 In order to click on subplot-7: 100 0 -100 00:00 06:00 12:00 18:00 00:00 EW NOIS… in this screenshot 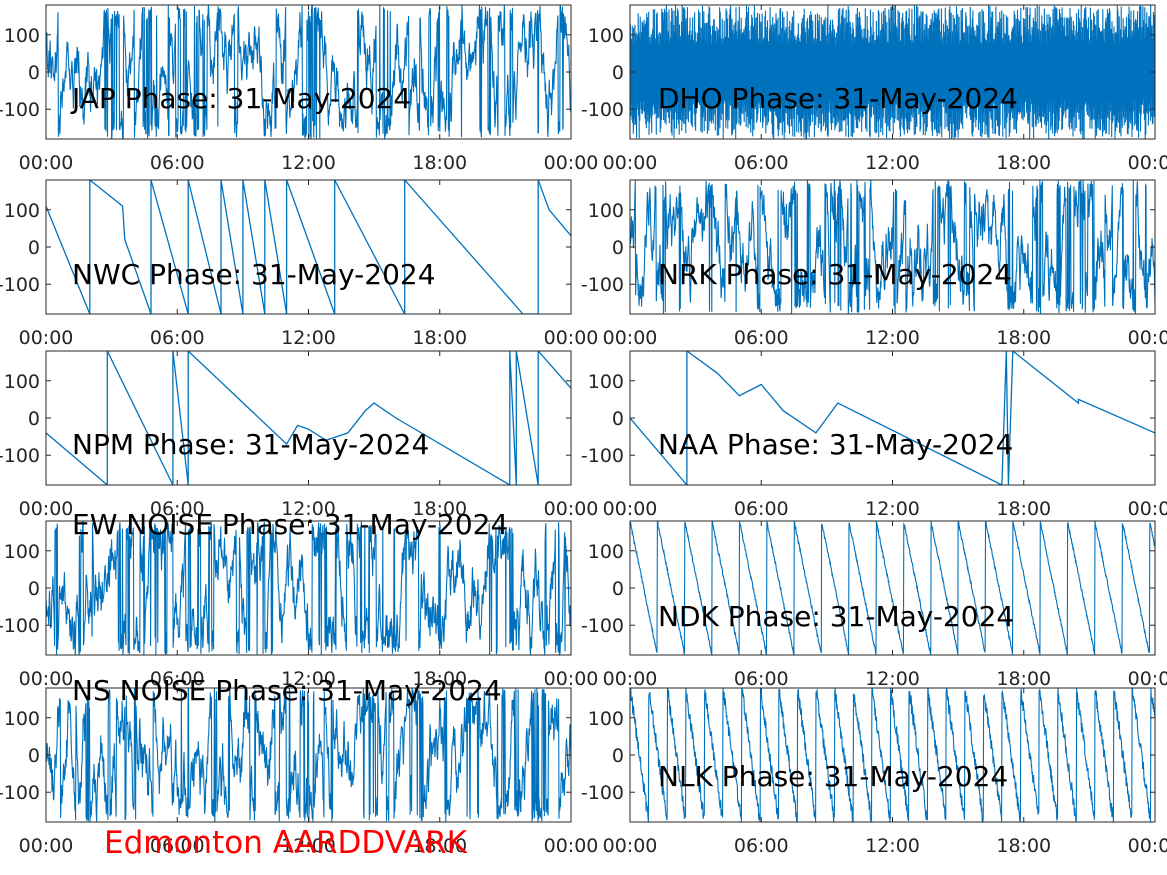, I will do `click(299, 599)`.